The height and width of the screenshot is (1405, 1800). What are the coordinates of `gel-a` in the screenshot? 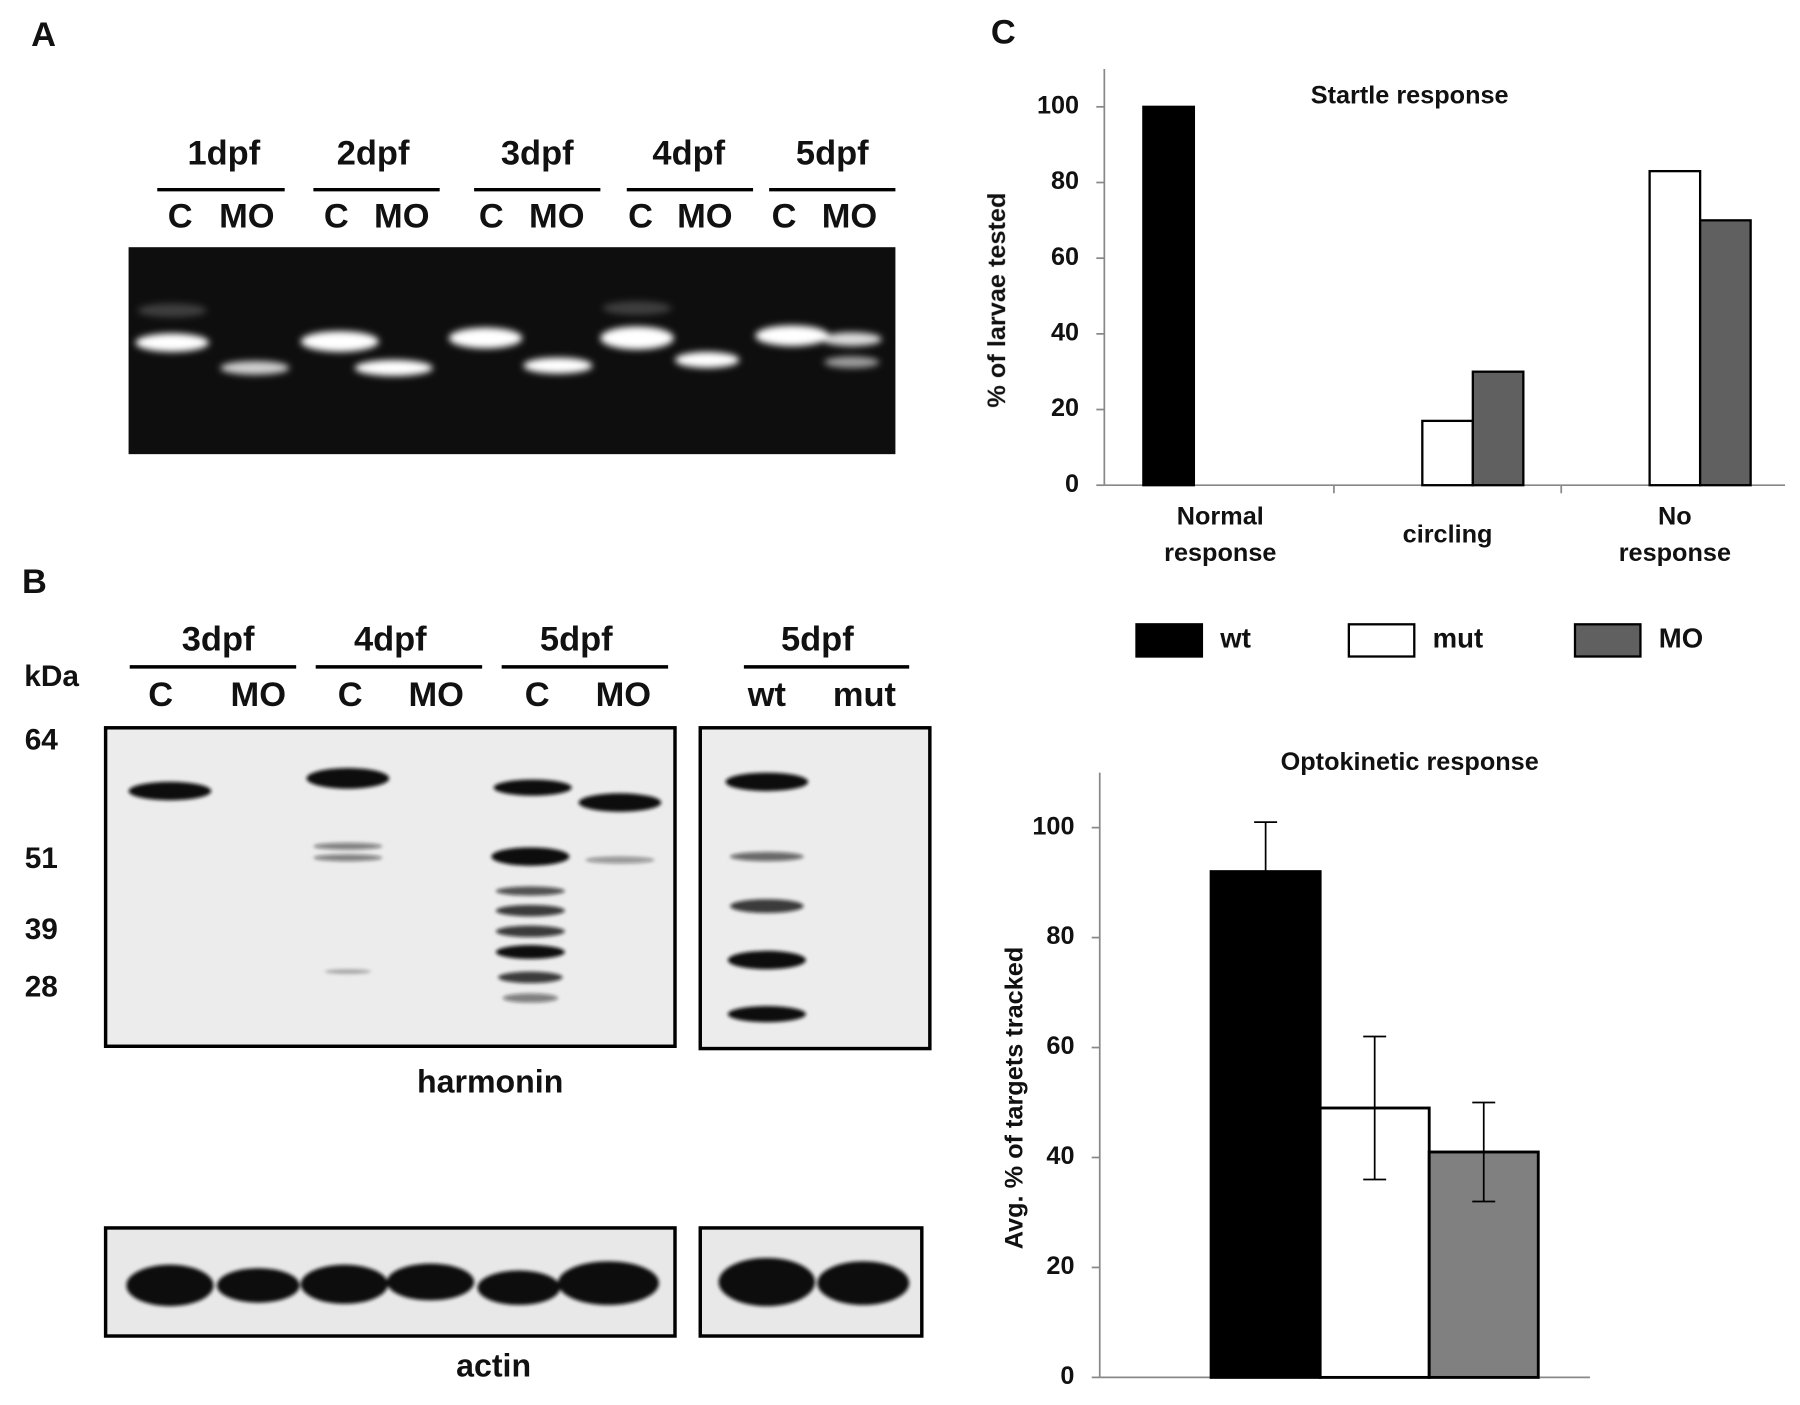 It's located at (512, 351).